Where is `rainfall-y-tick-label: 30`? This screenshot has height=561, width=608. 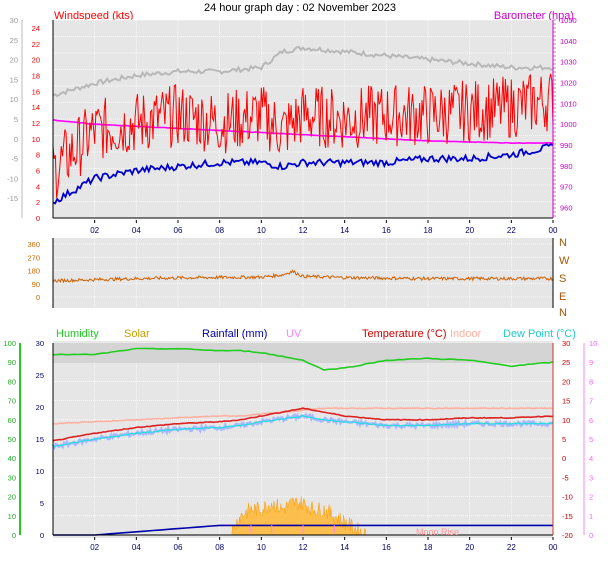
rainfall-y-tick-label: 30 is located at coordinates (40, 343).